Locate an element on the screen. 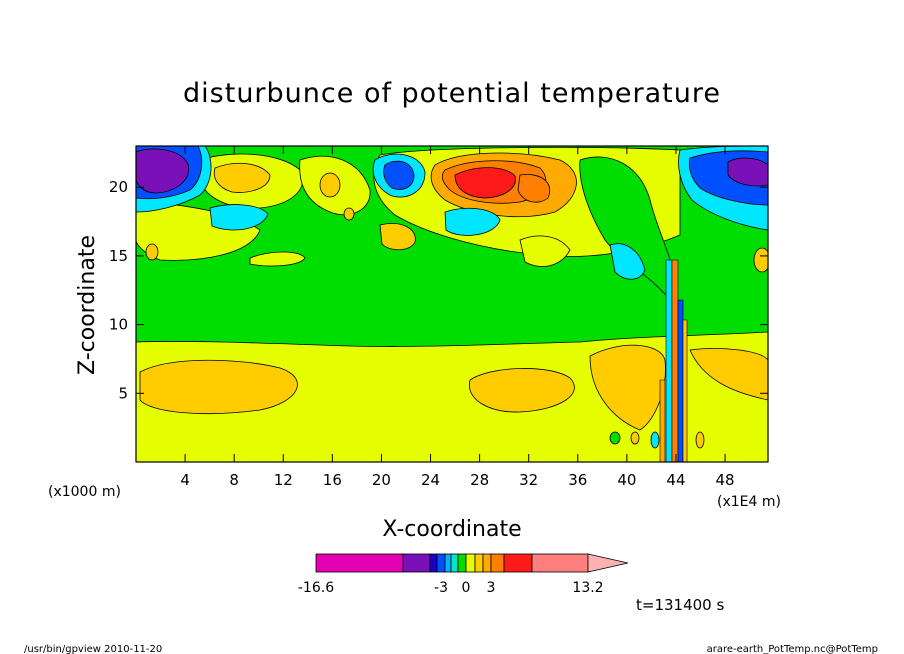  time-label: t=131400 s is located at coordinates (680, 605).